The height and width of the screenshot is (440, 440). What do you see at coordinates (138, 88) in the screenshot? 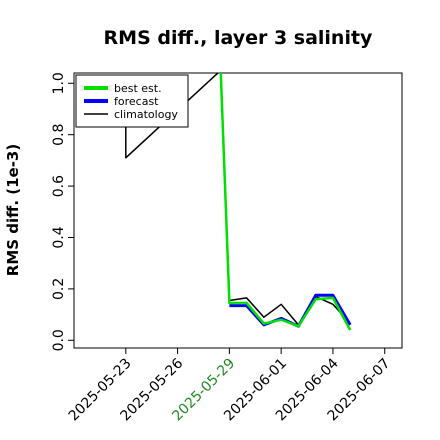
I see `legend-label: best est.` at bounding box center [138, 88].